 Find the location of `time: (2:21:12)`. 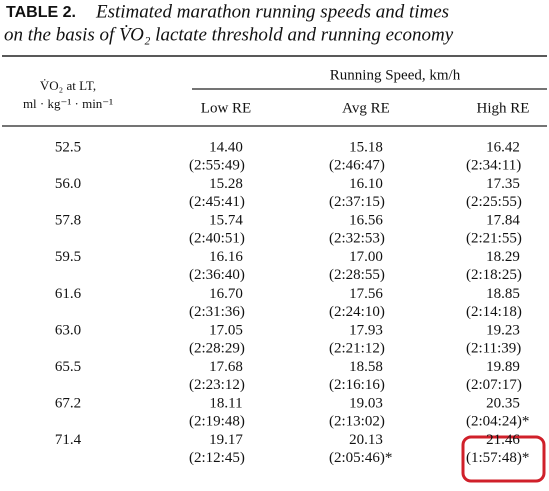

time: (2:21:12) is located at coordinates (357, 348).